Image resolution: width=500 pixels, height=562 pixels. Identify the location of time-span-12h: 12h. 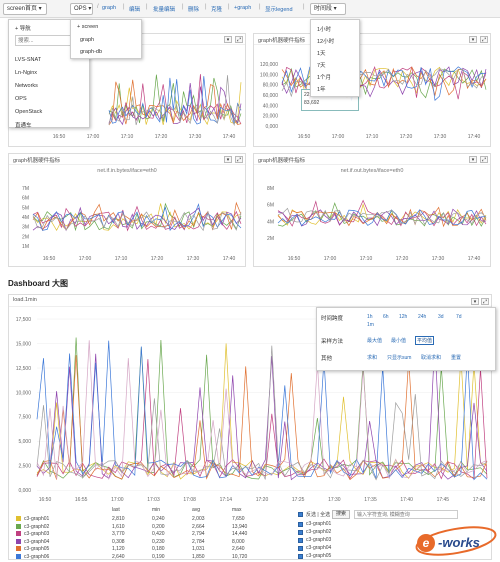
(403, 317).